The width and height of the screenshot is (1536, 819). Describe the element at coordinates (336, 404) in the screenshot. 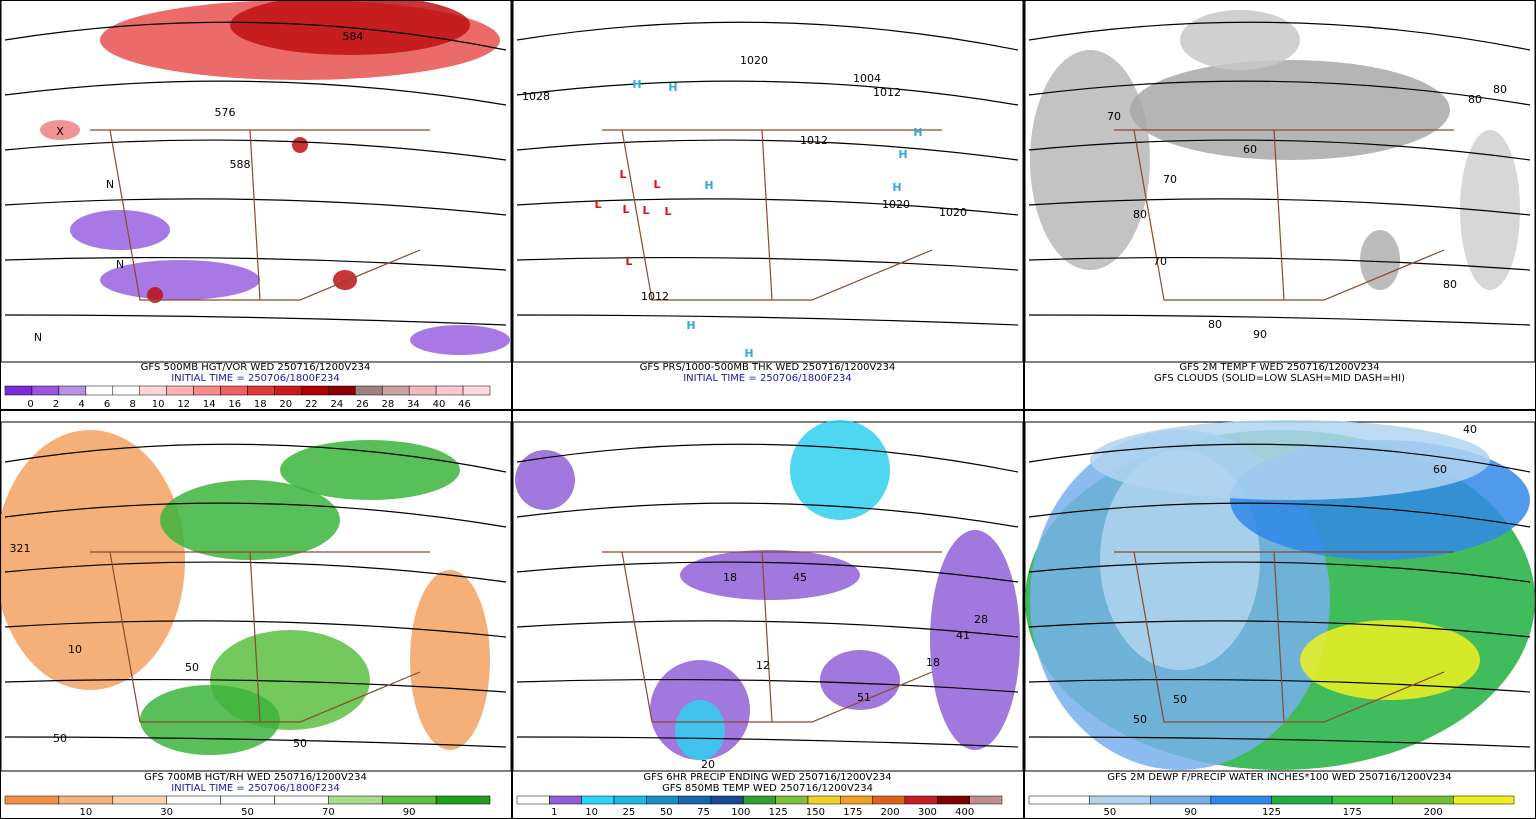

I see `colorbar-label: 24` at that location.